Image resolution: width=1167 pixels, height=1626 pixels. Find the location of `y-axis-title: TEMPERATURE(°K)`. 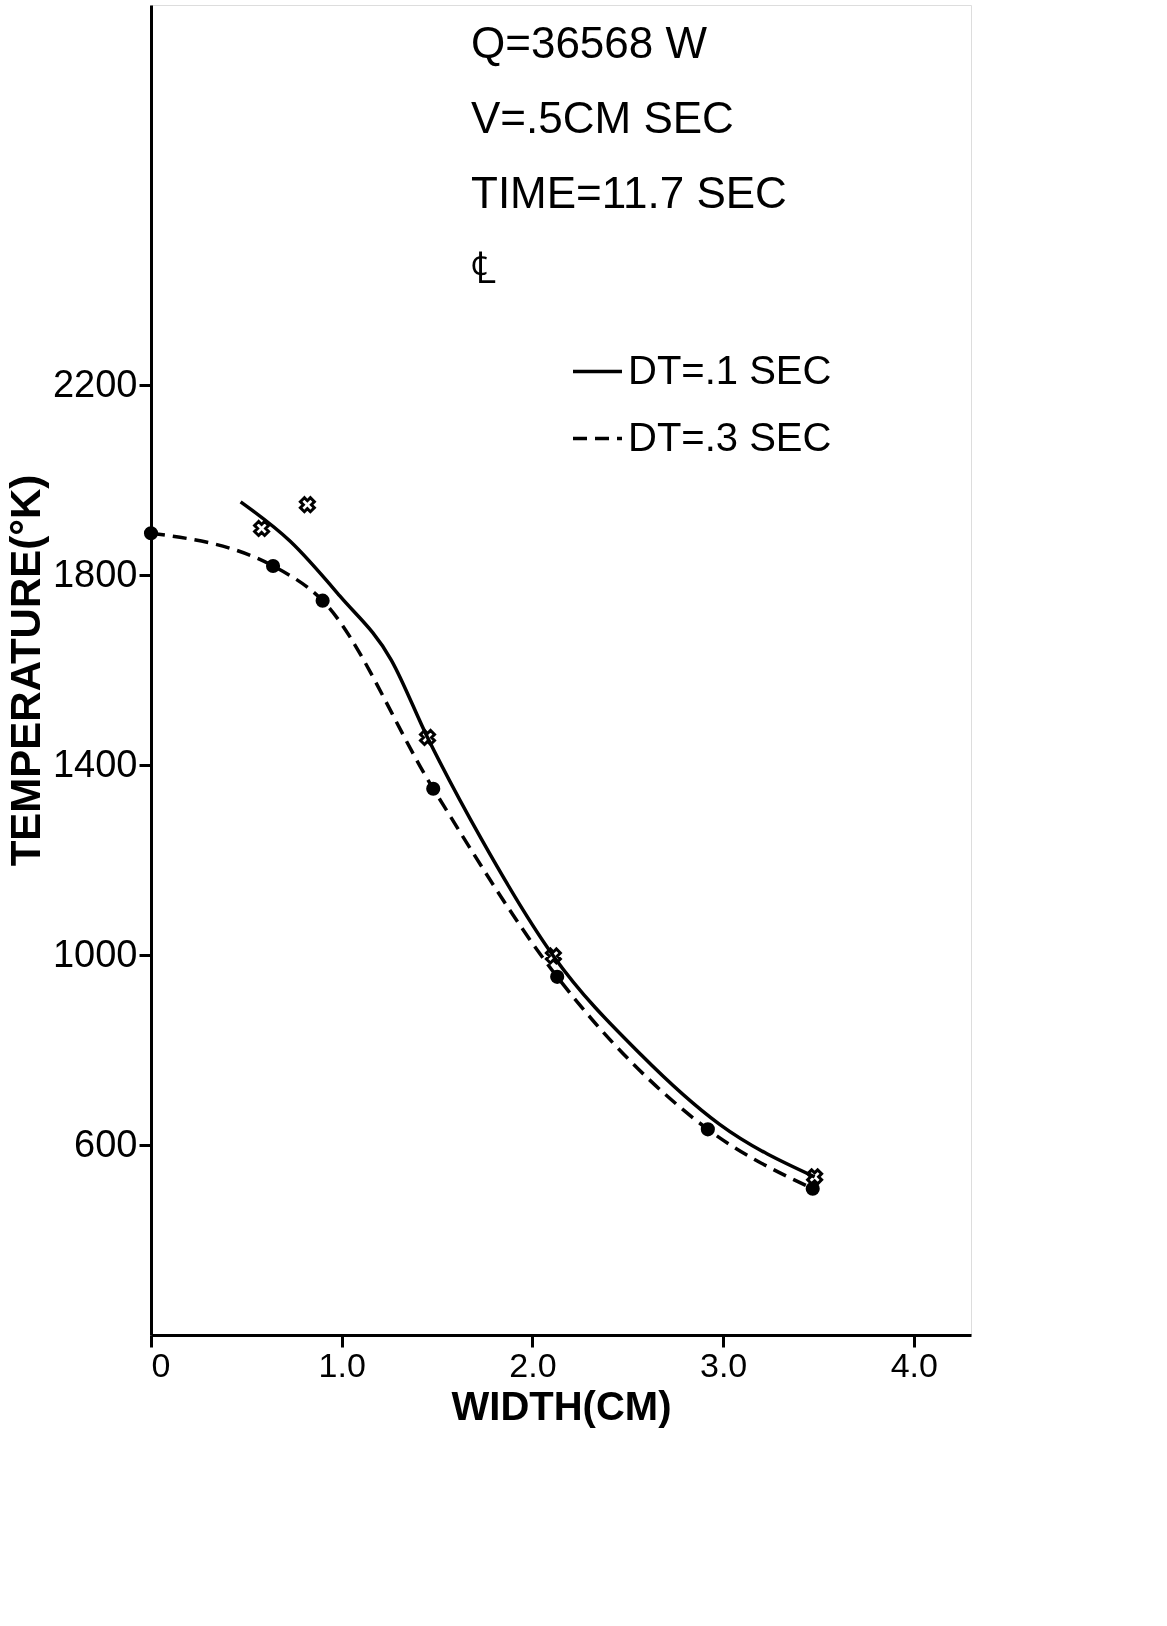

y-axis-title: TEMPERATURE(°K) is located at coordinates (25, 670).